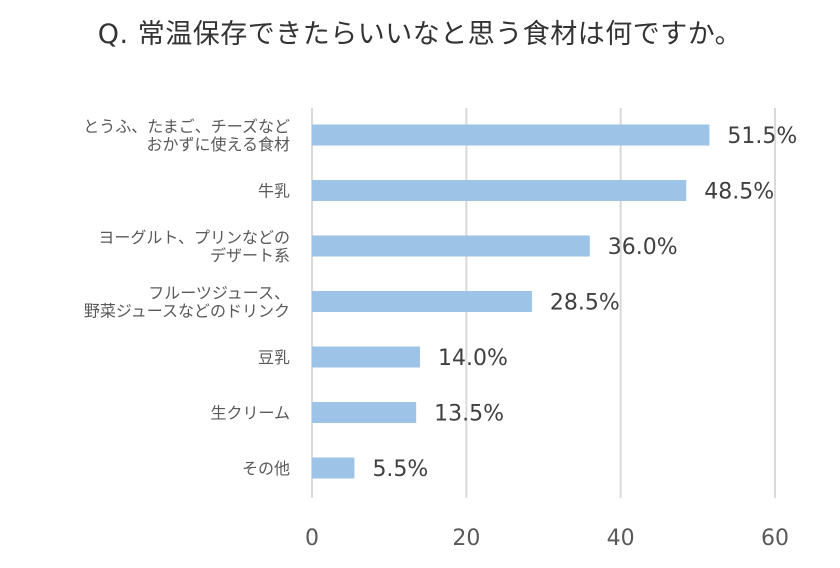 The width and height of the screenshot is (840, 568). What do you see at coordinates (187, 302) in the screenshot?
I see `category-label: フルーツジュース、野菜ジュースなどのドリンク` at bounding box center [187, 302].